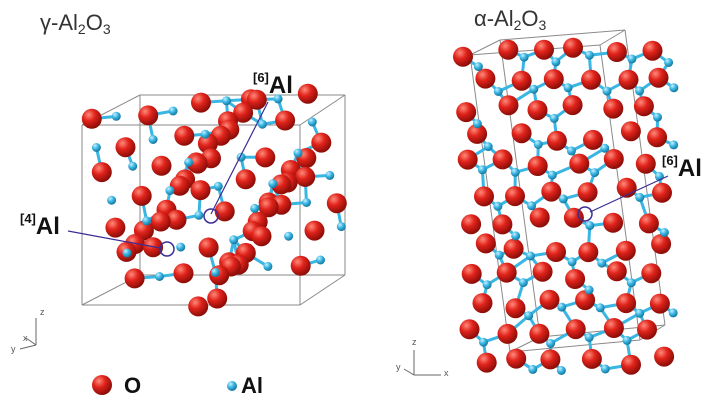  Describe the element at coordinates (518, 25) in the screenshot. I see `alpha-title-sub1: 2` at that location.